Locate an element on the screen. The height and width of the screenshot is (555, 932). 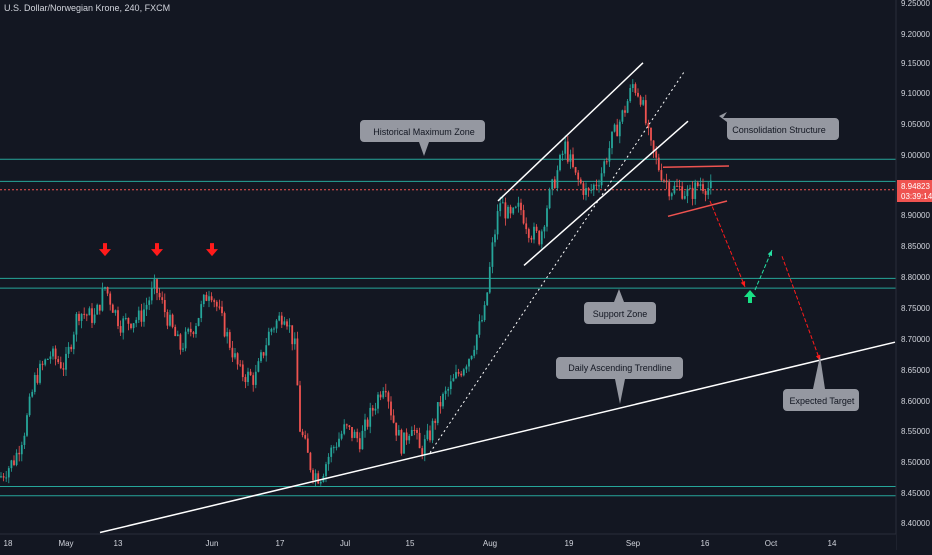
channel-lower-line is located at coordinates (606, 193).